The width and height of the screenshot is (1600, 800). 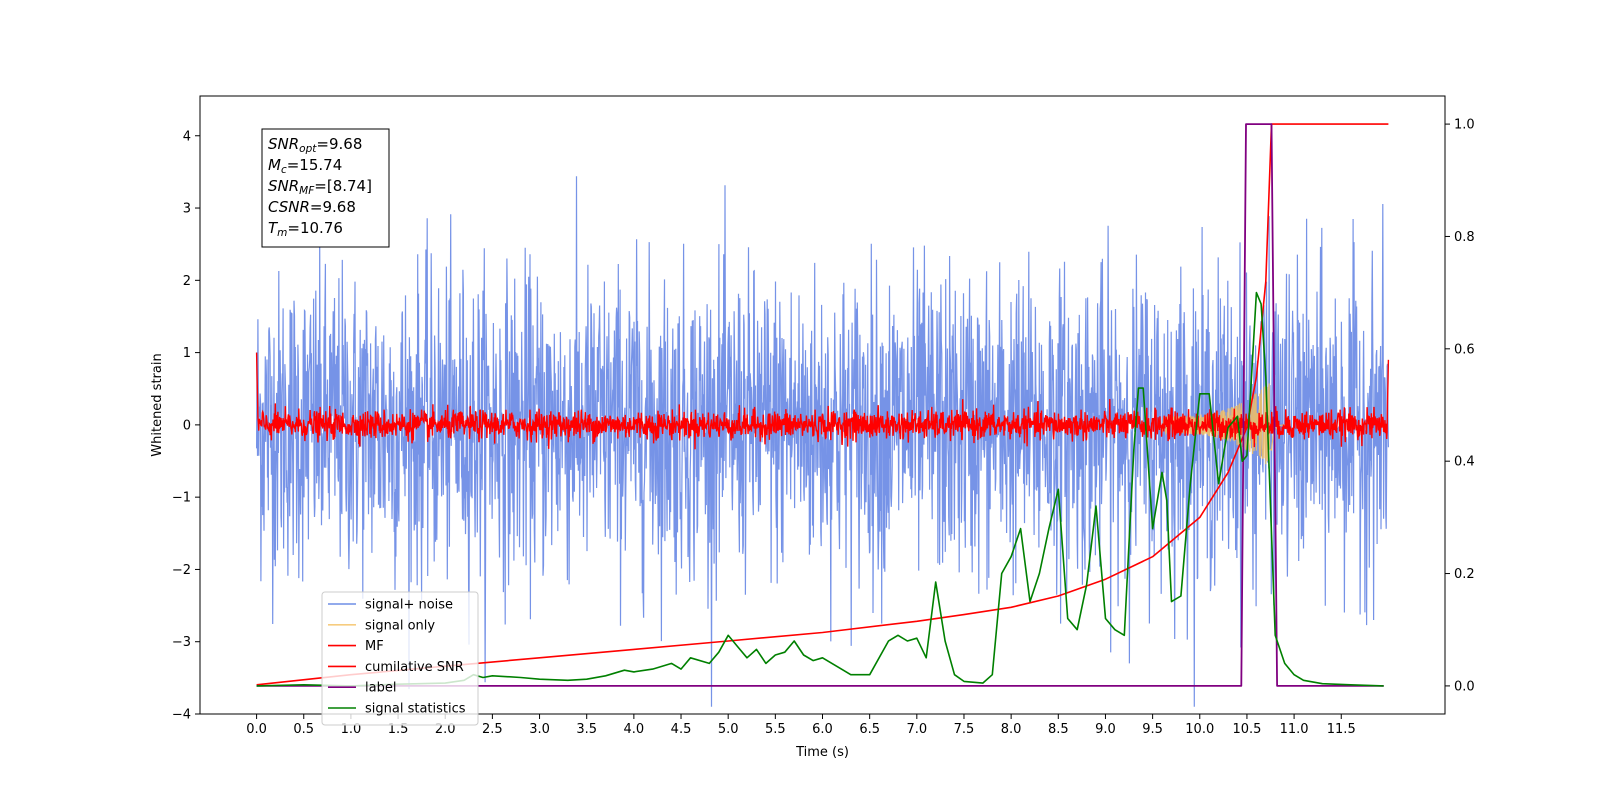 What do you see at coordinates (822, 401) in the screenshot?
I see `series-mf-line` at bounding box center [822, 401].